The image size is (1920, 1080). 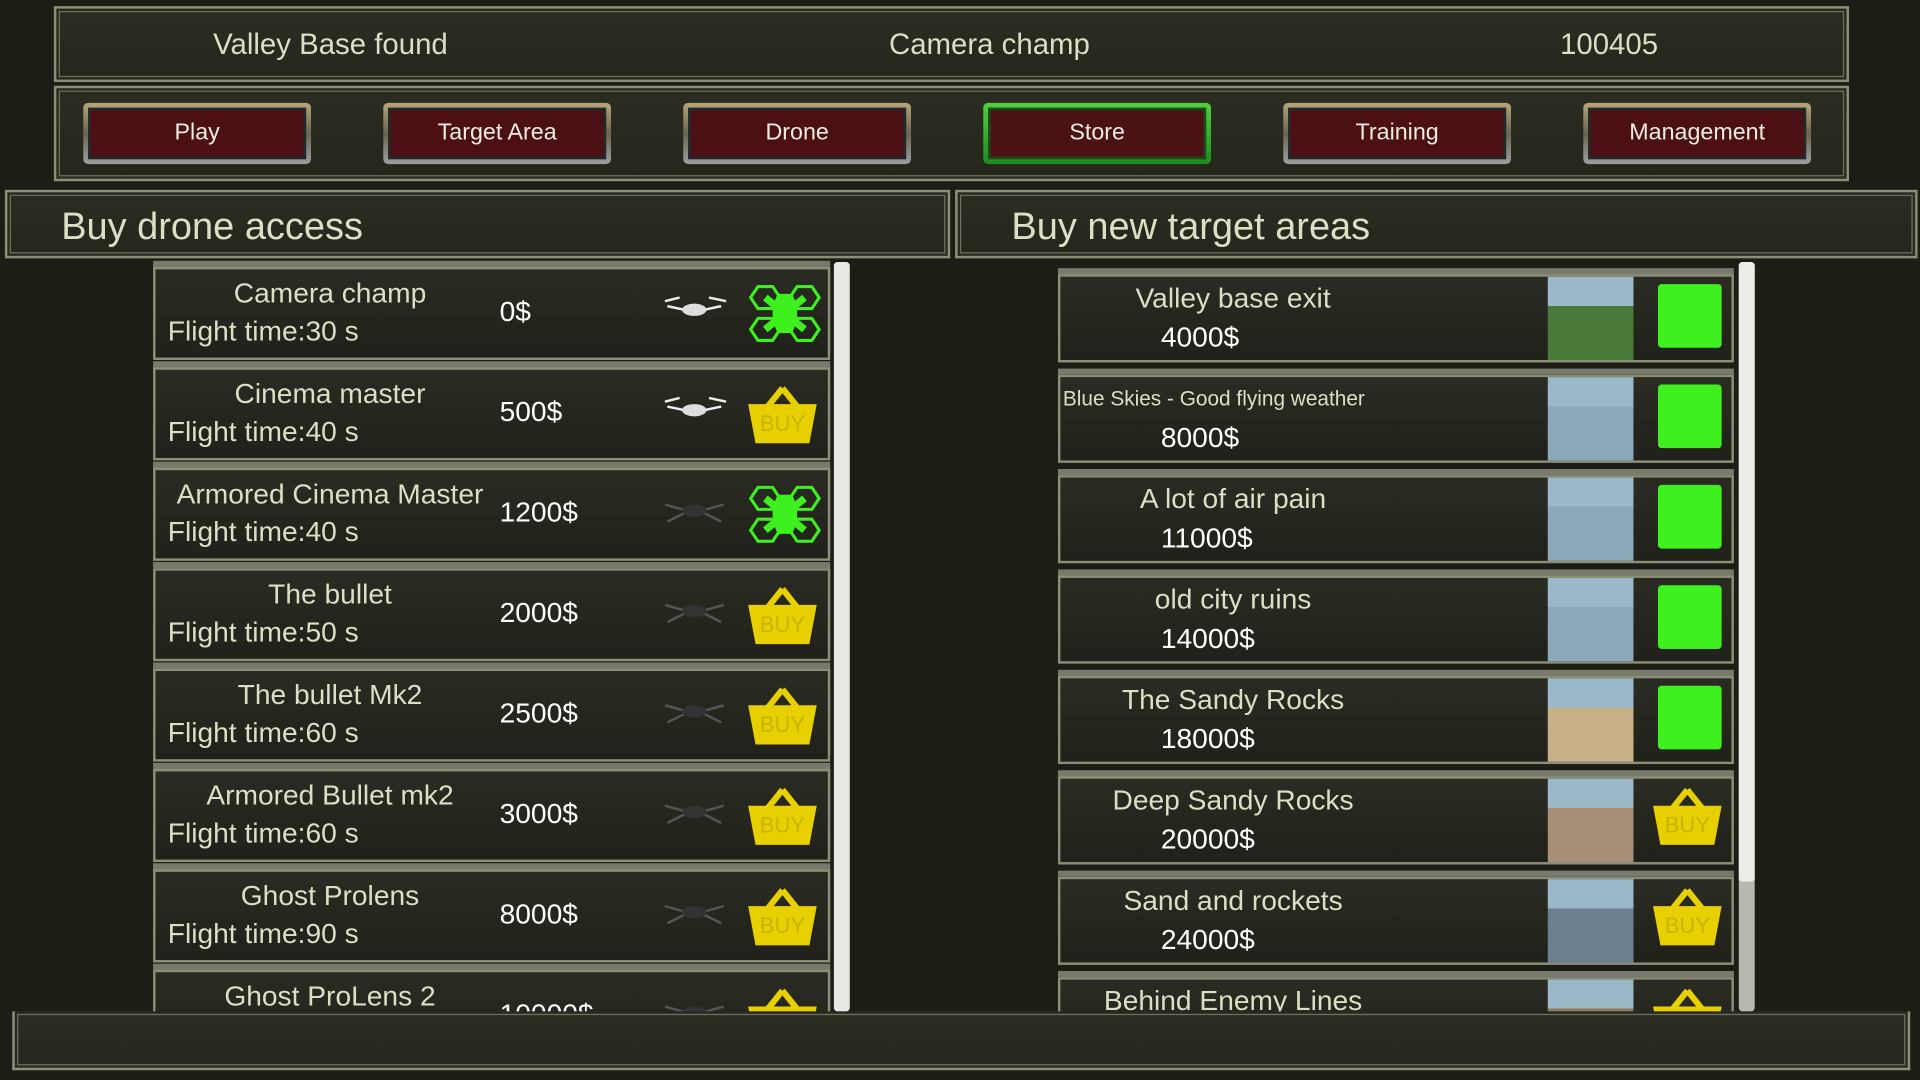 I want to click on drone-name: Camera champ, so click(x=330, y=292).